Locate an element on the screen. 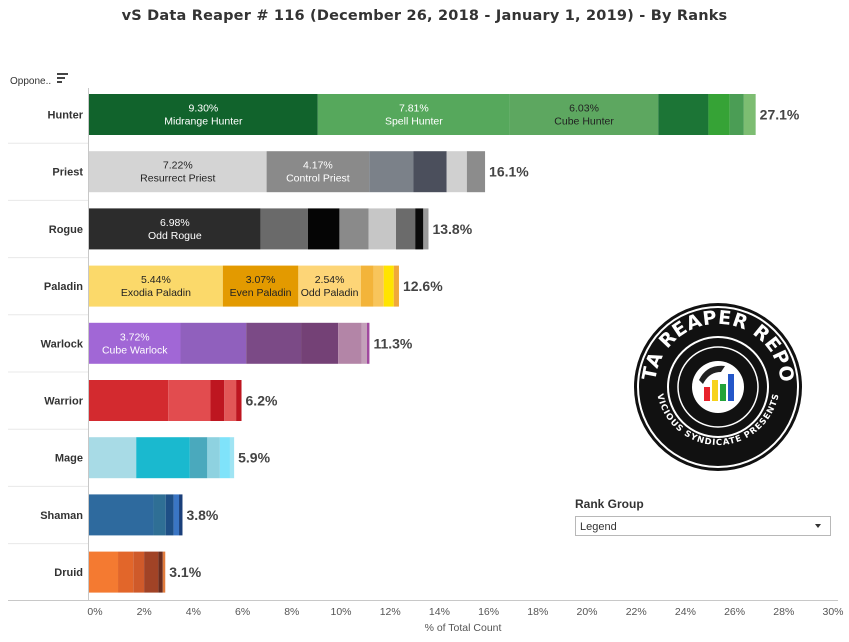 The width and height of the screenshot is (849, 642). class-label-warlock: Warlock is located at coordinates (62, 344).